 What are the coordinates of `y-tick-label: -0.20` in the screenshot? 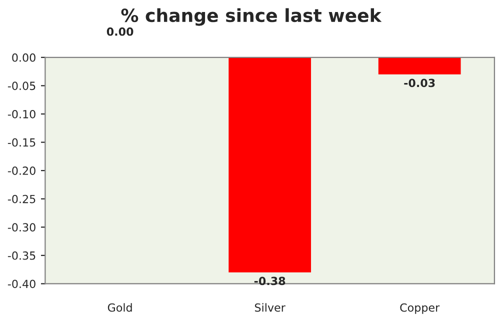 It's located at (22, 170).